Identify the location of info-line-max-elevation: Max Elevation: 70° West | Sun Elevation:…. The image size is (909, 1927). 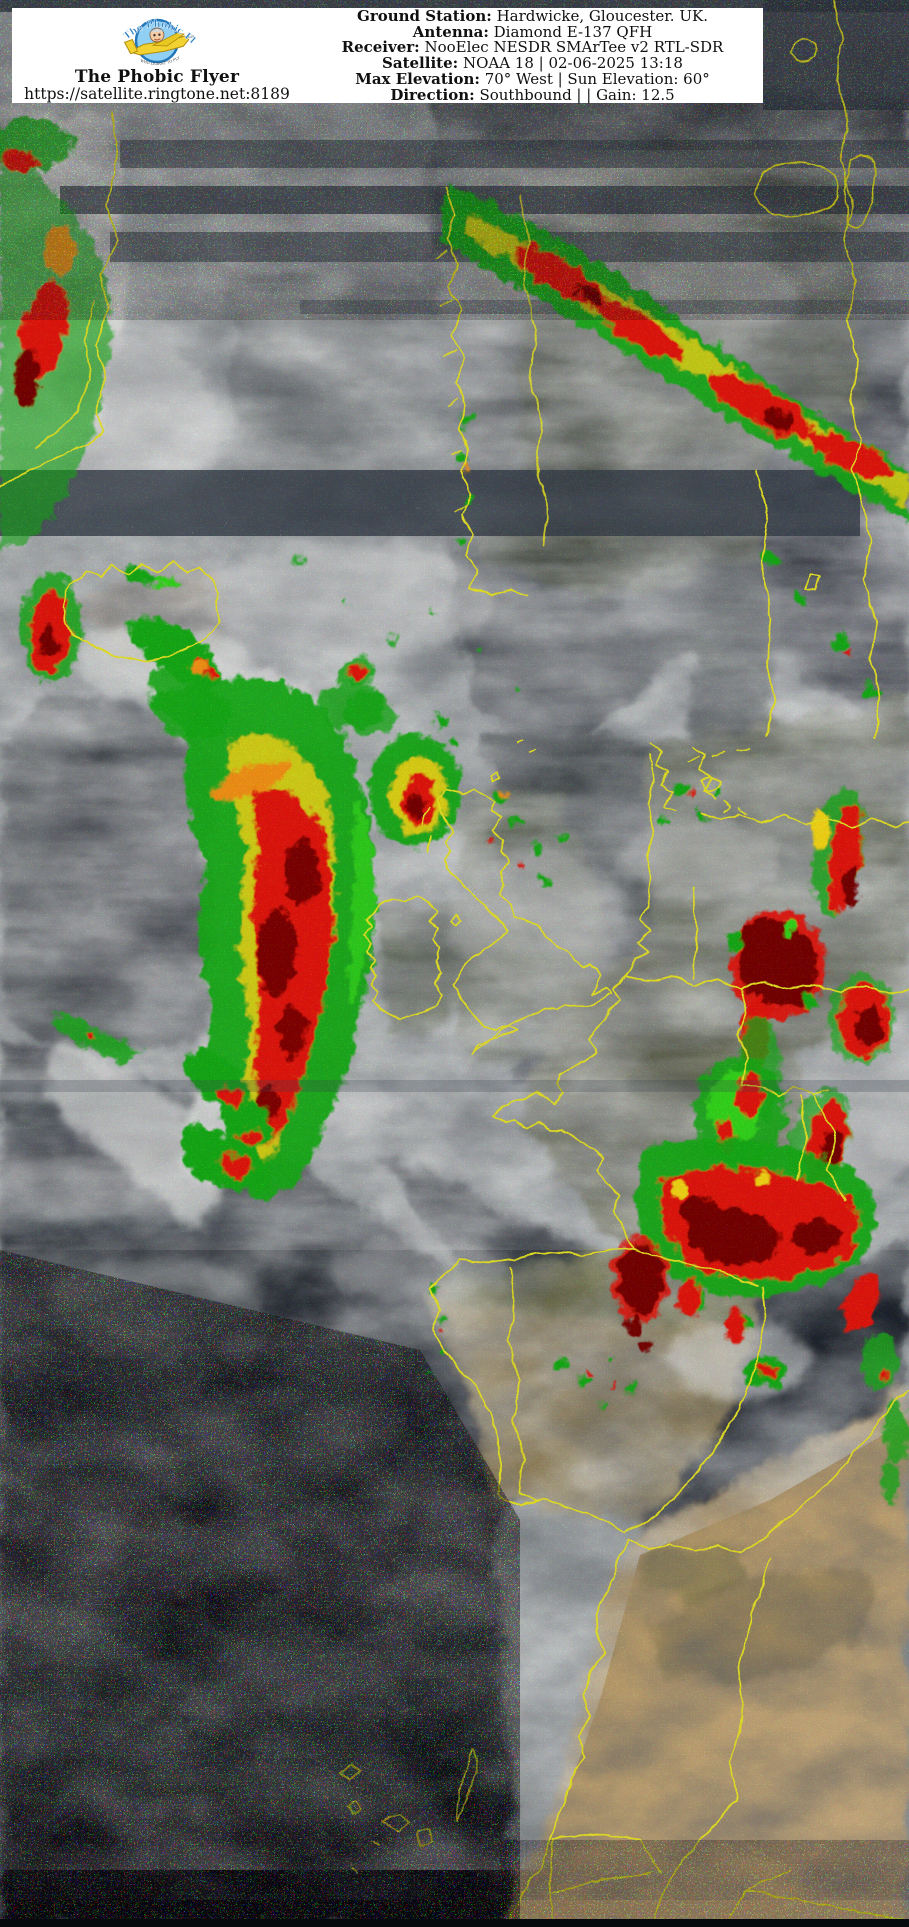
(532, 78).